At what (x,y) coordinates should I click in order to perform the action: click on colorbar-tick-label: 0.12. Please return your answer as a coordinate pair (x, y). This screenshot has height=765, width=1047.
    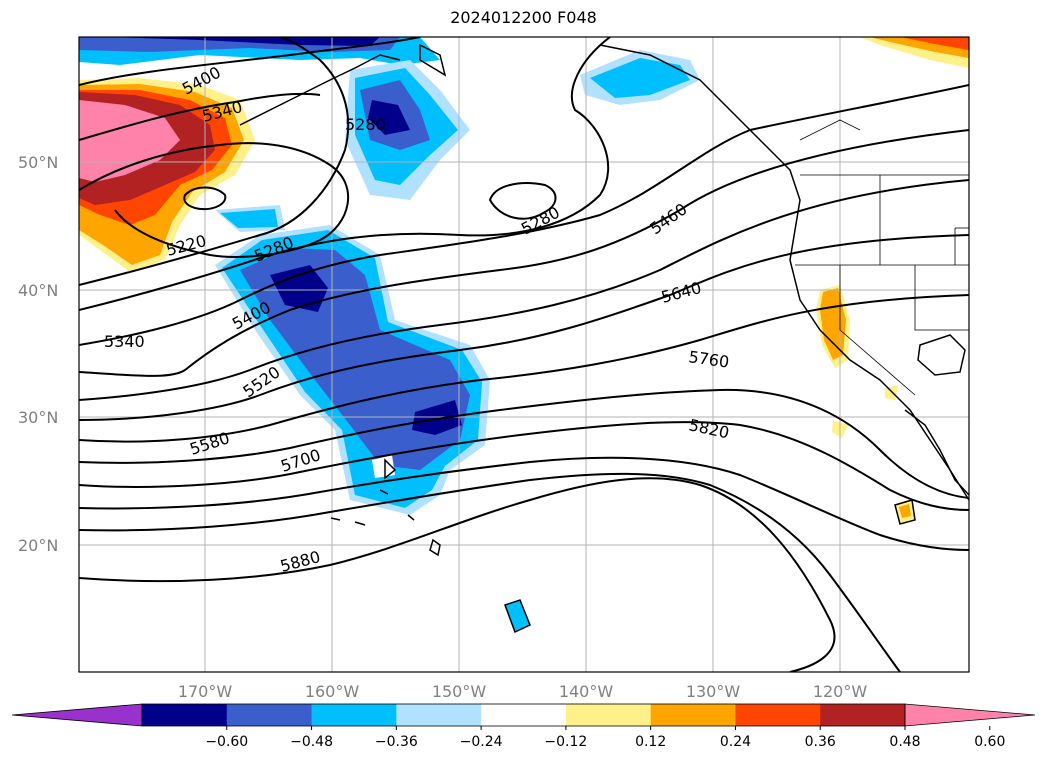
    Looking at the image, I should click on (650, 742).